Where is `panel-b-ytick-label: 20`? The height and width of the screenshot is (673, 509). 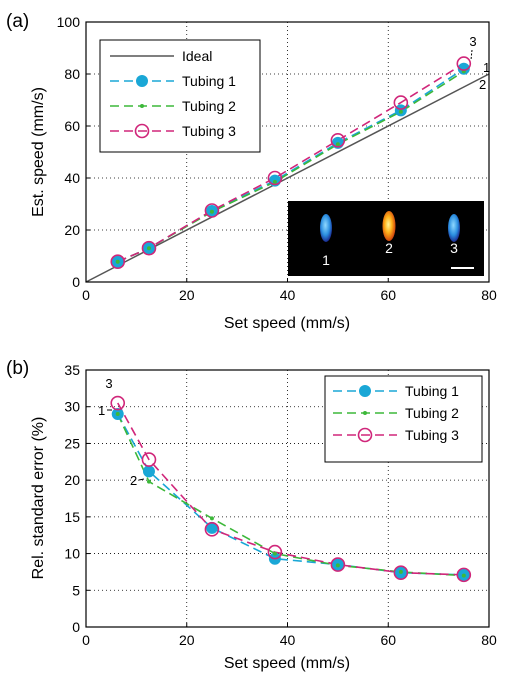 panel-b-ytick-label: 20 is located at coordinates (72, 480).